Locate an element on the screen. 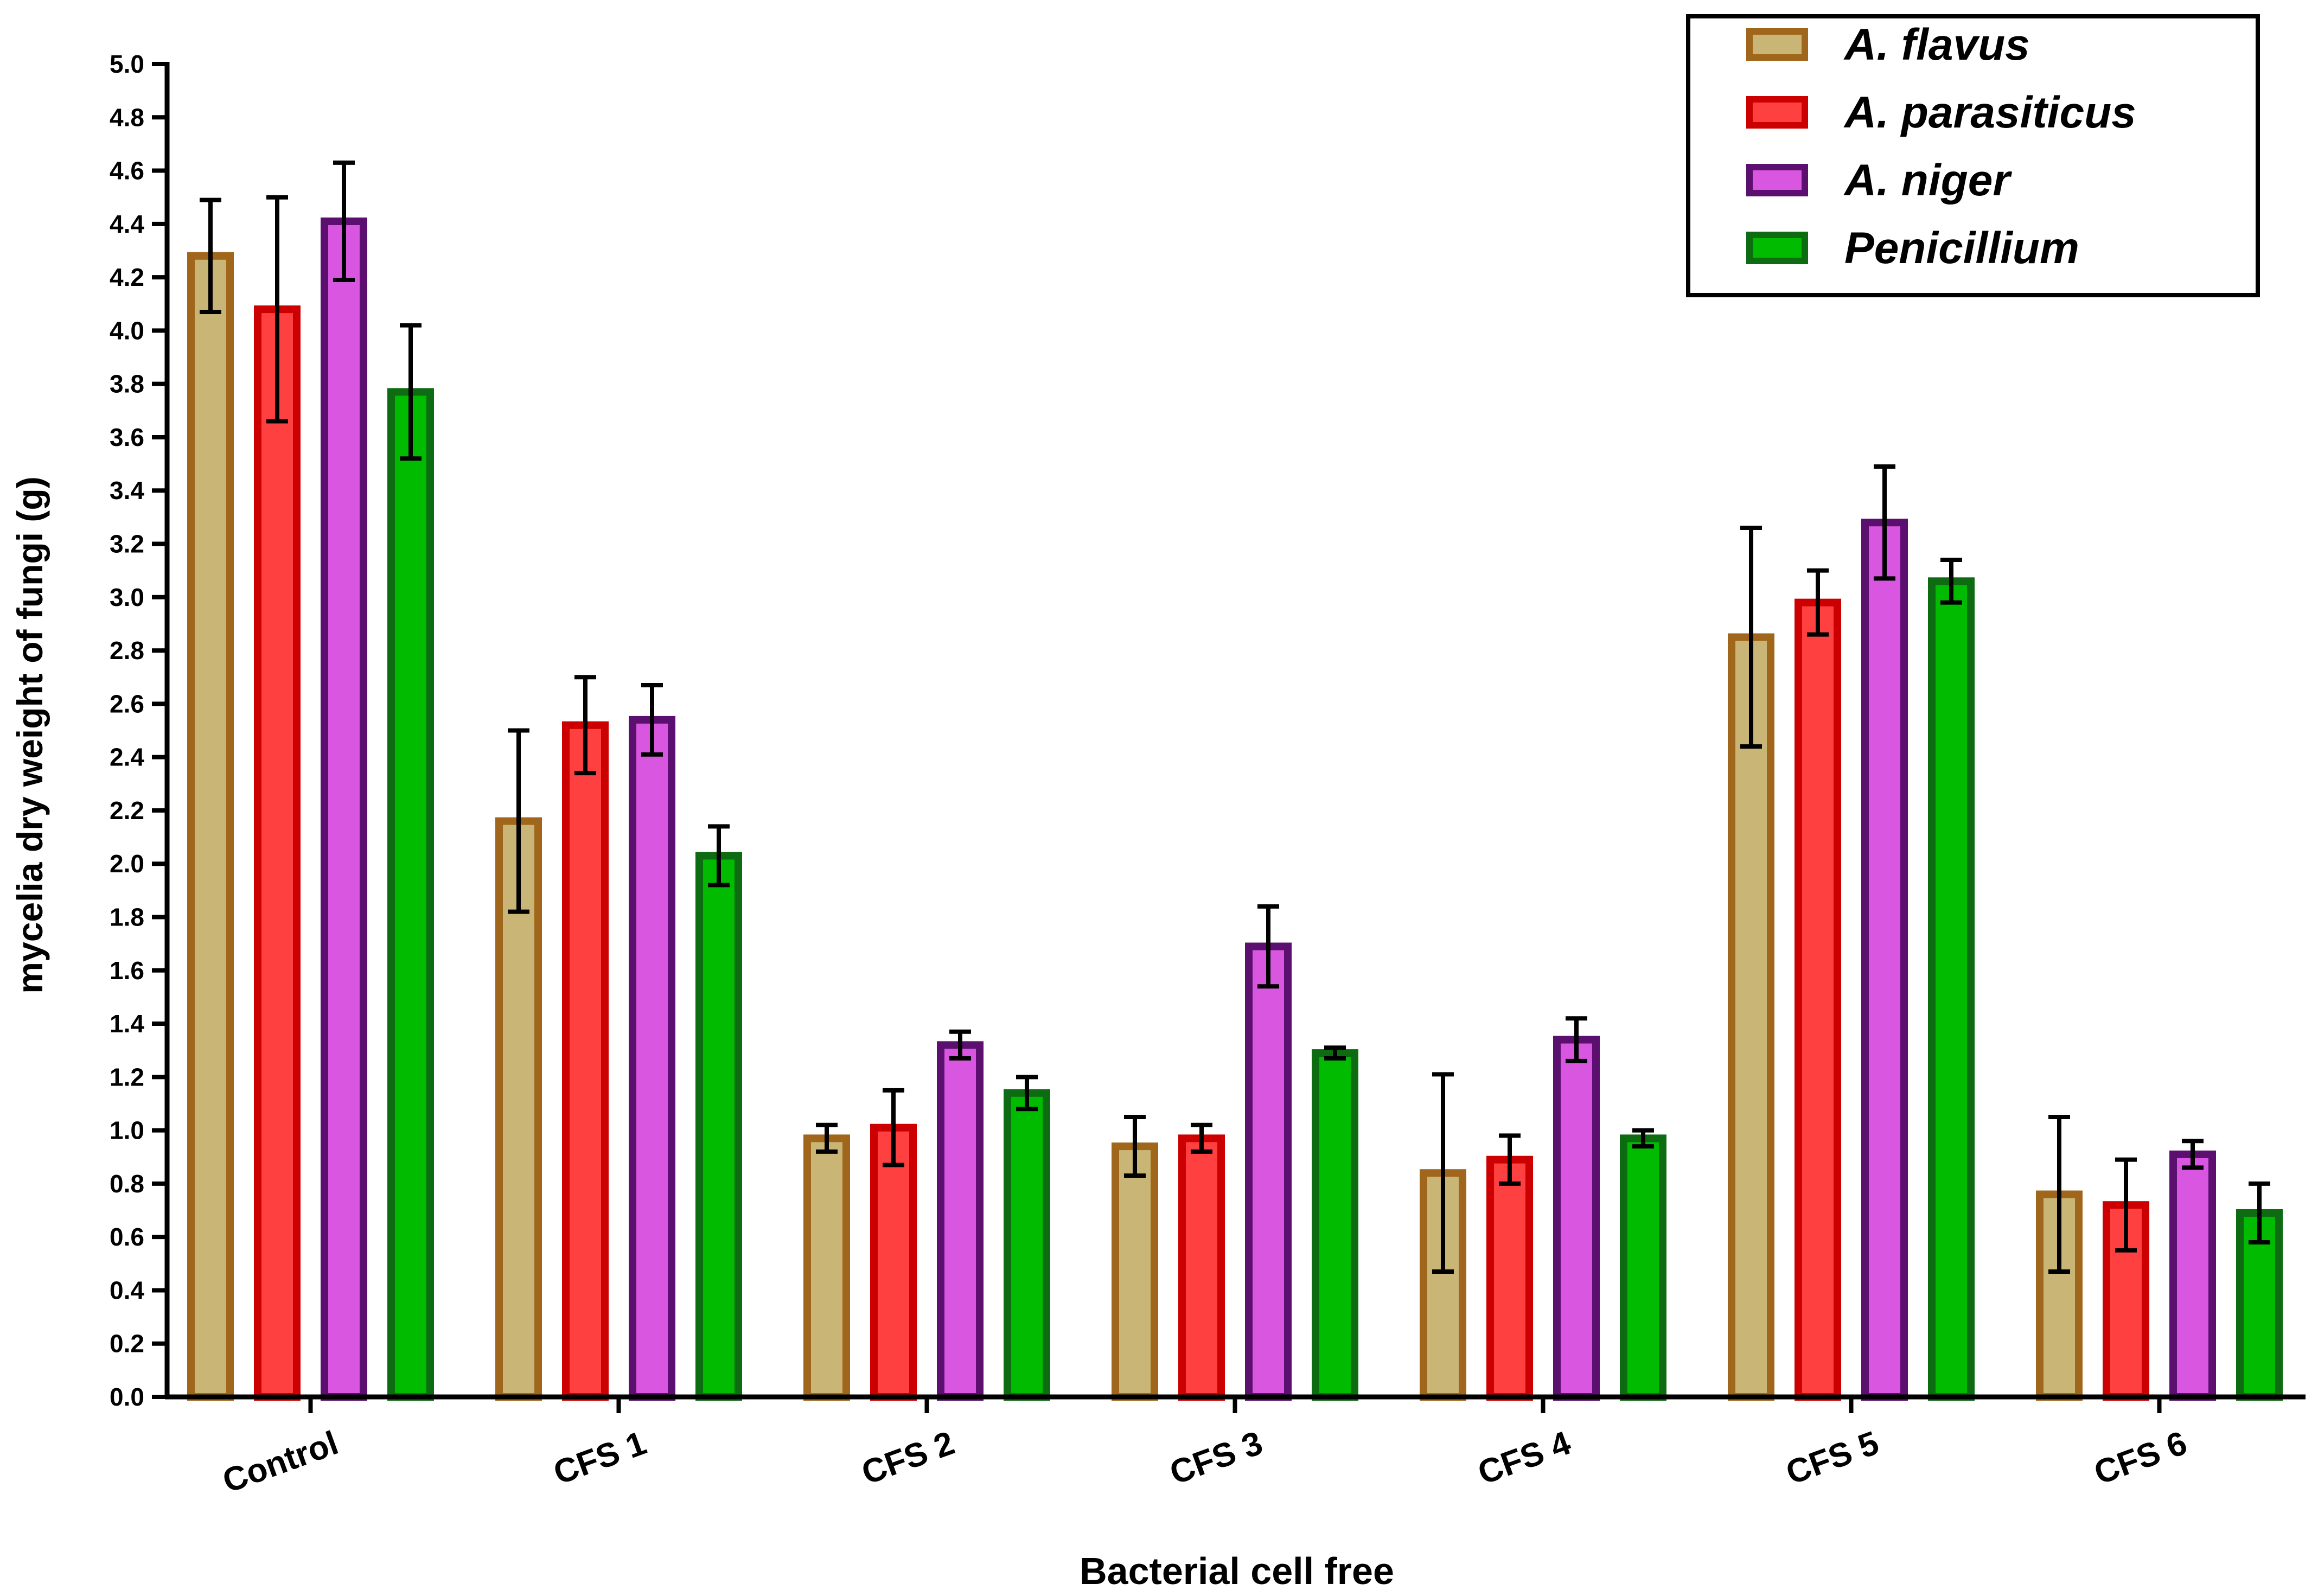  y-tick-label: 0.0 is located at coordinates (127, 1397).